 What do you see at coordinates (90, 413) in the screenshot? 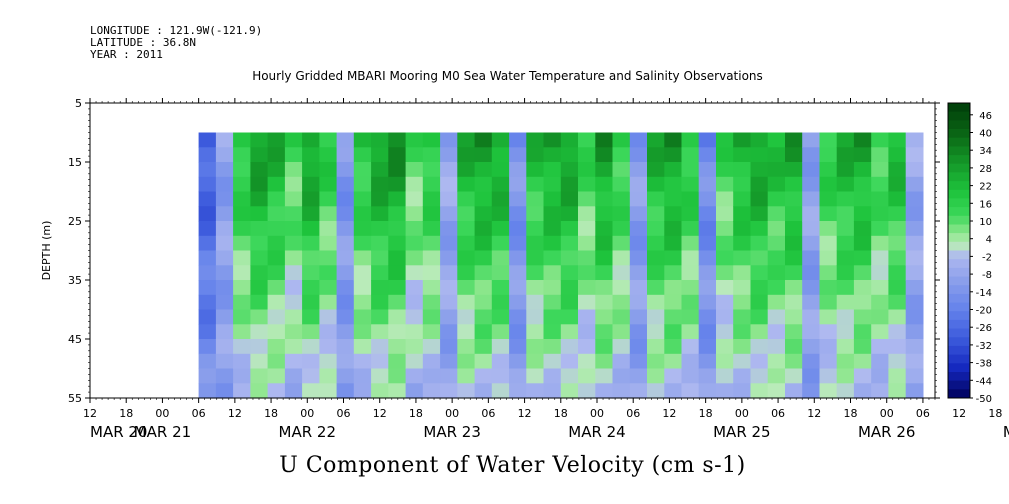
I see `x-hour-label: 12` at bounding box center [90, 413].